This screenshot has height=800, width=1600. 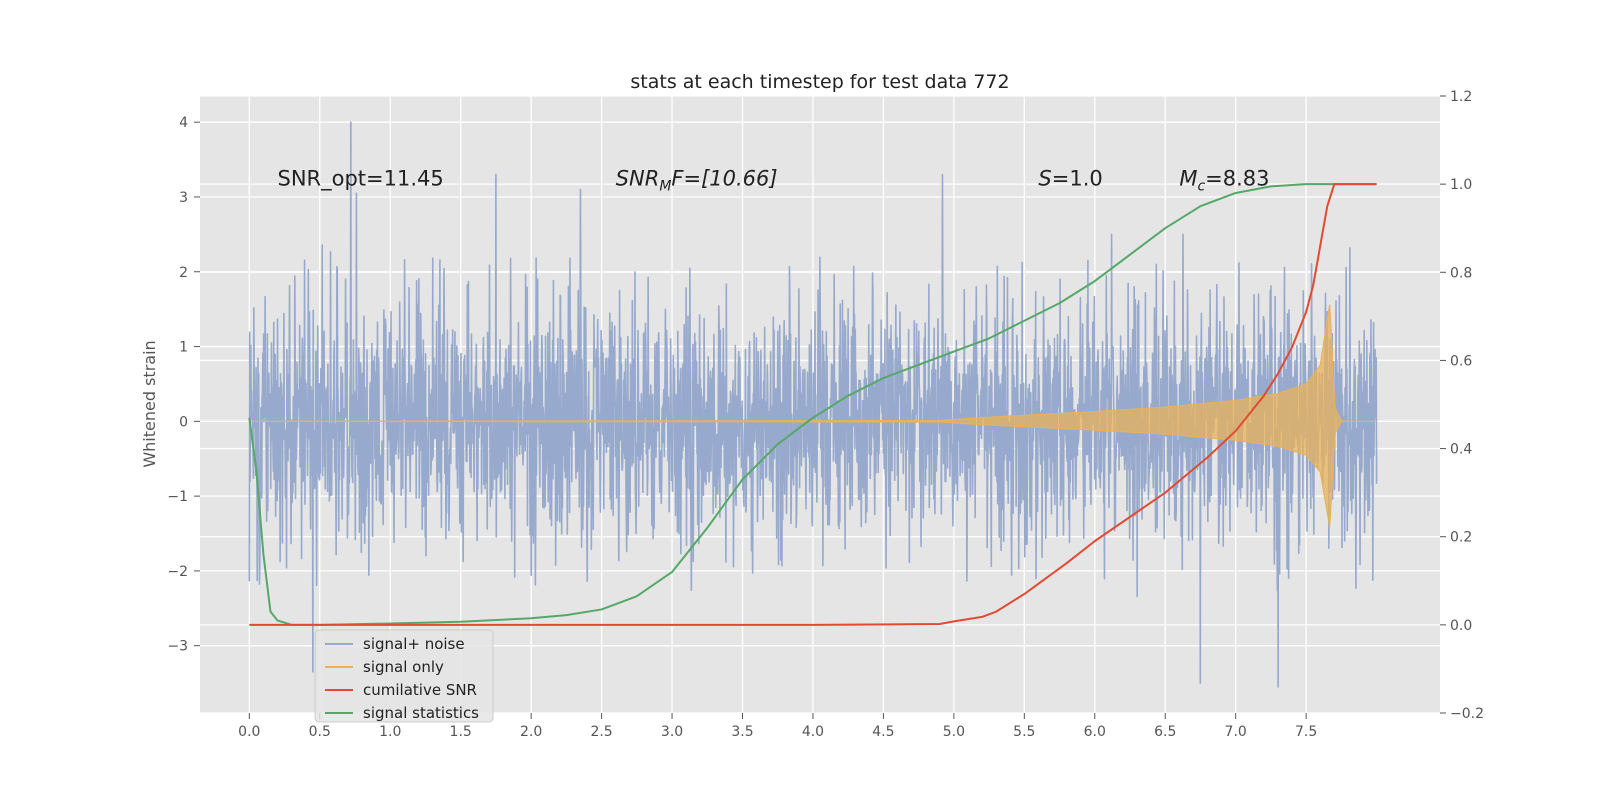 What do you see at coordinates (183, 348) in the screenshot?
I see `y-tick-label-left: 1` at bounding box center [183, 348].